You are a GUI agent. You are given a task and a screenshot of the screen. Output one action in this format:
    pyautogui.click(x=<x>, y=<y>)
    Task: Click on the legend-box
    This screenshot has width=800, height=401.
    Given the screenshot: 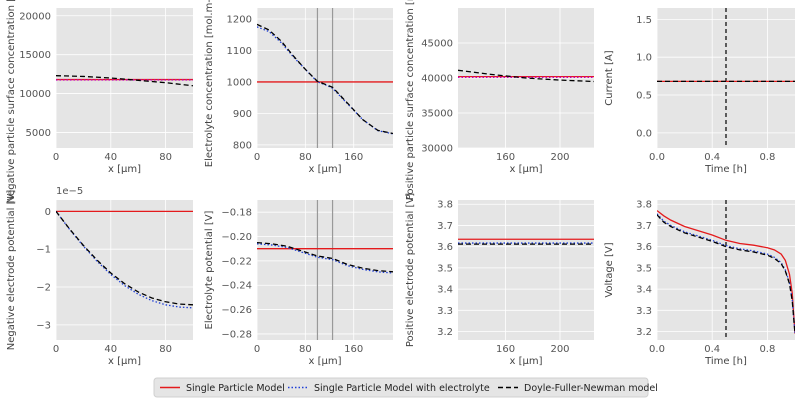 What is the action you would take?
    pyautogui.click(x=401, y=387)
    